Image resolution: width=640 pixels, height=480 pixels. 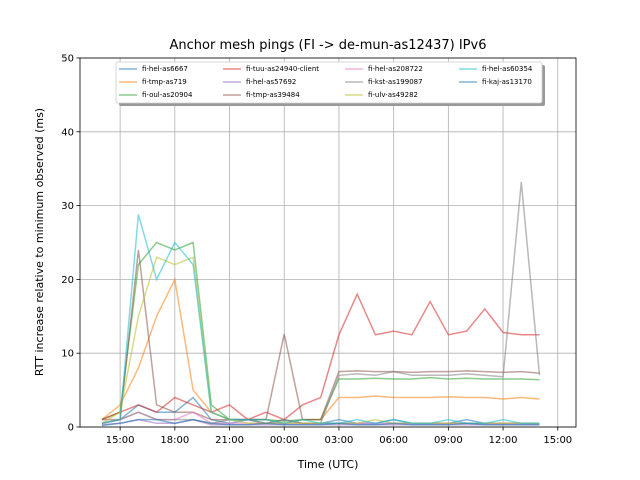 What do you see at coordinates (67, 132) in the screenshot?
I see `y-tick-label: 40` at bounding box center [67, 132].